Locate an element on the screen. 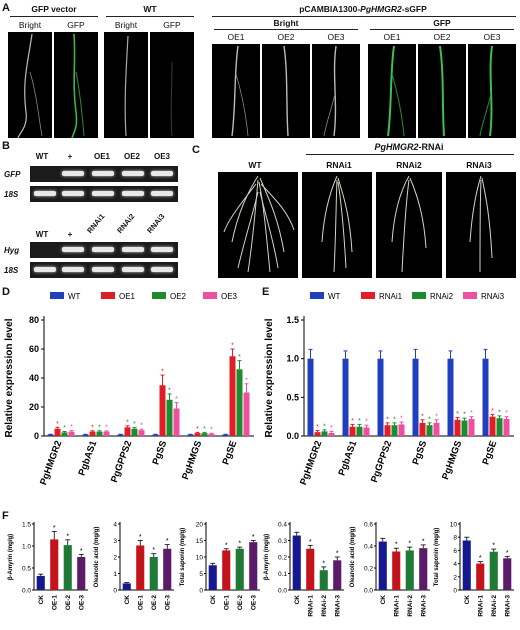 This screenshot has height=630, width=520. b-bottom-lane-3: RNAi1 is located at coordinates (96, 223).